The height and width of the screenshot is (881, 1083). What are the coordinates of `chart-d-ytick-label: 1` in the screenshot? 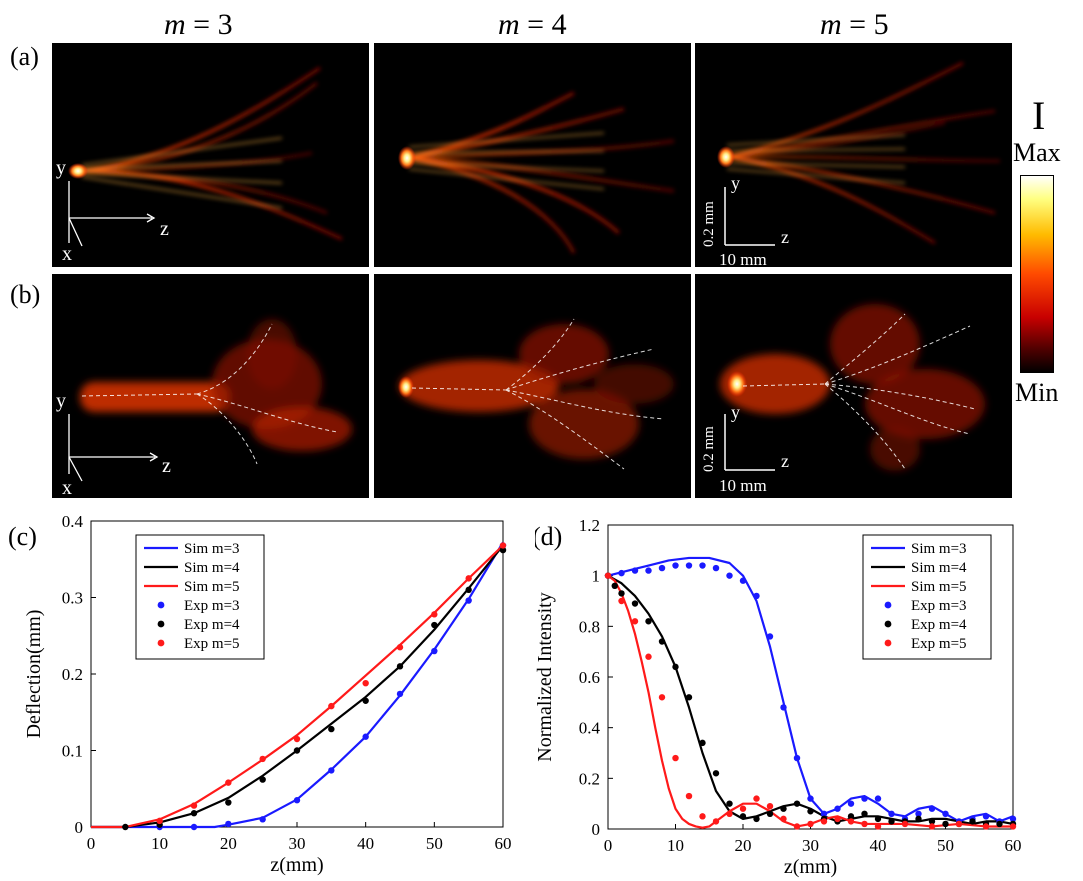 It's located at (596, 576).